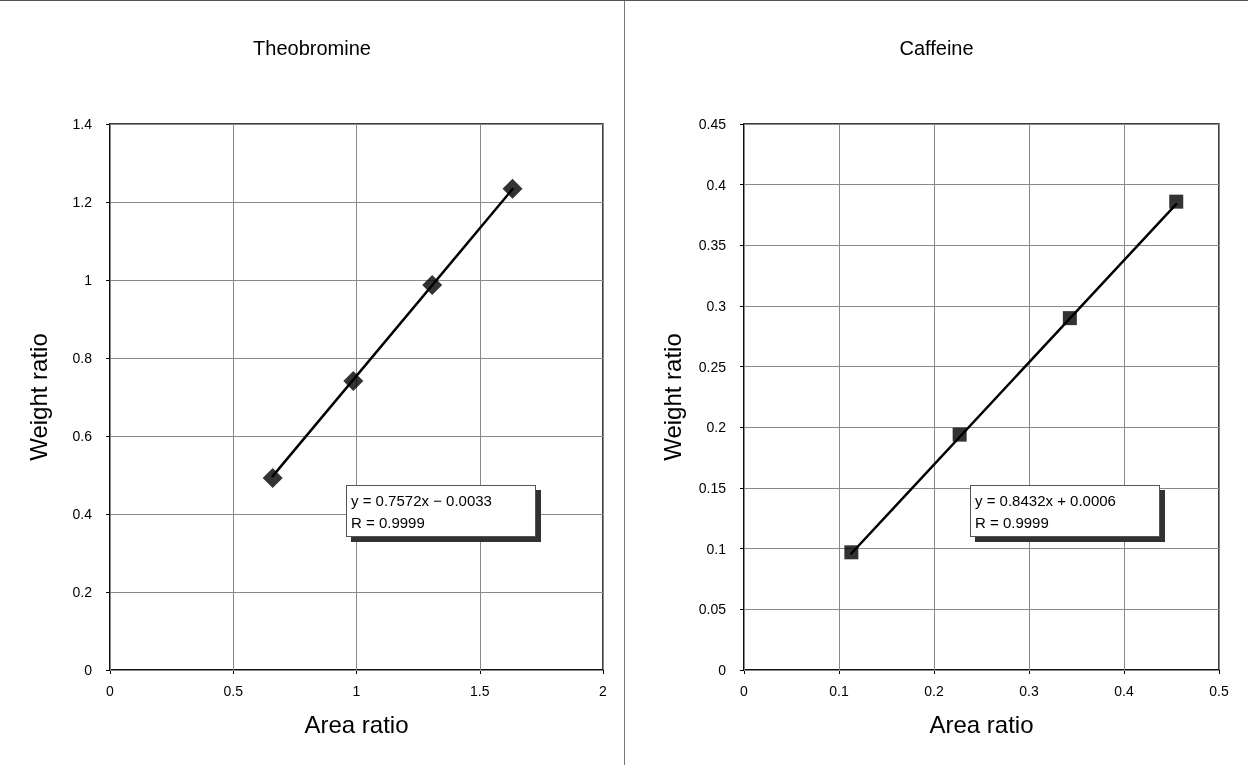 This screenshot has width=1248, height=765. I want to click on y-tick-label: 1.4, so click(82, 124).